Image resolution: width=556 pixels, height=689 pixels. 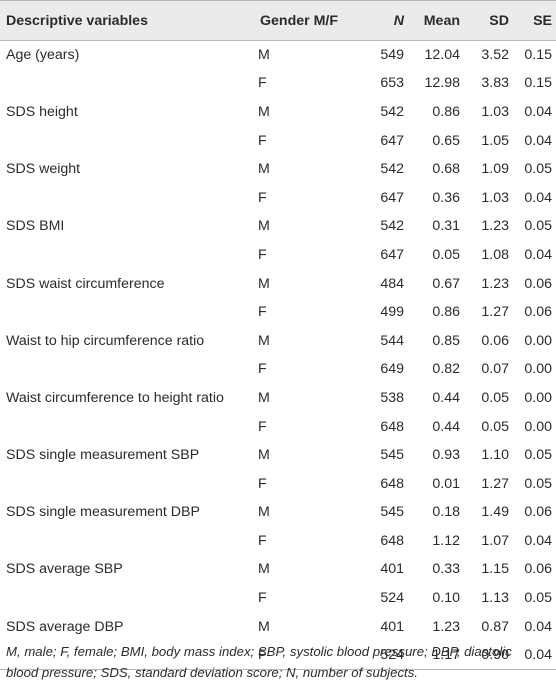 What do you see at coordinates (278, 426) in the screenshot?
I see `table-row: F 648 0.44 0.05 0.00` at bounding box center [278, 426].